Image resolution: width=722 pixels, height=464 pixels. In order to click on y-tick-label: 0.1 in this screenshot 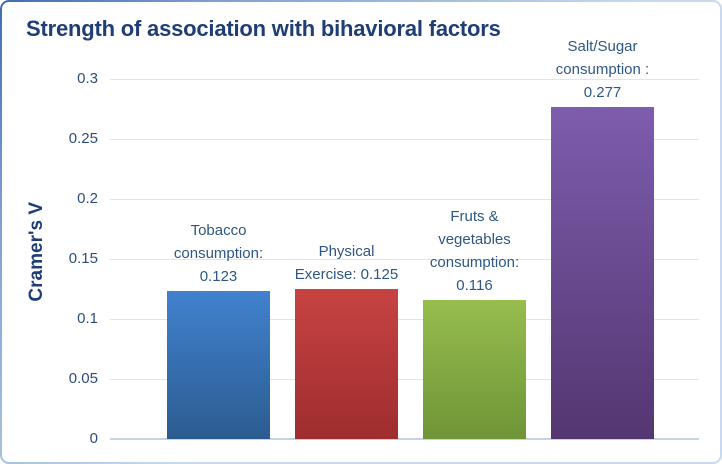, I will do `click(87, 318)`.